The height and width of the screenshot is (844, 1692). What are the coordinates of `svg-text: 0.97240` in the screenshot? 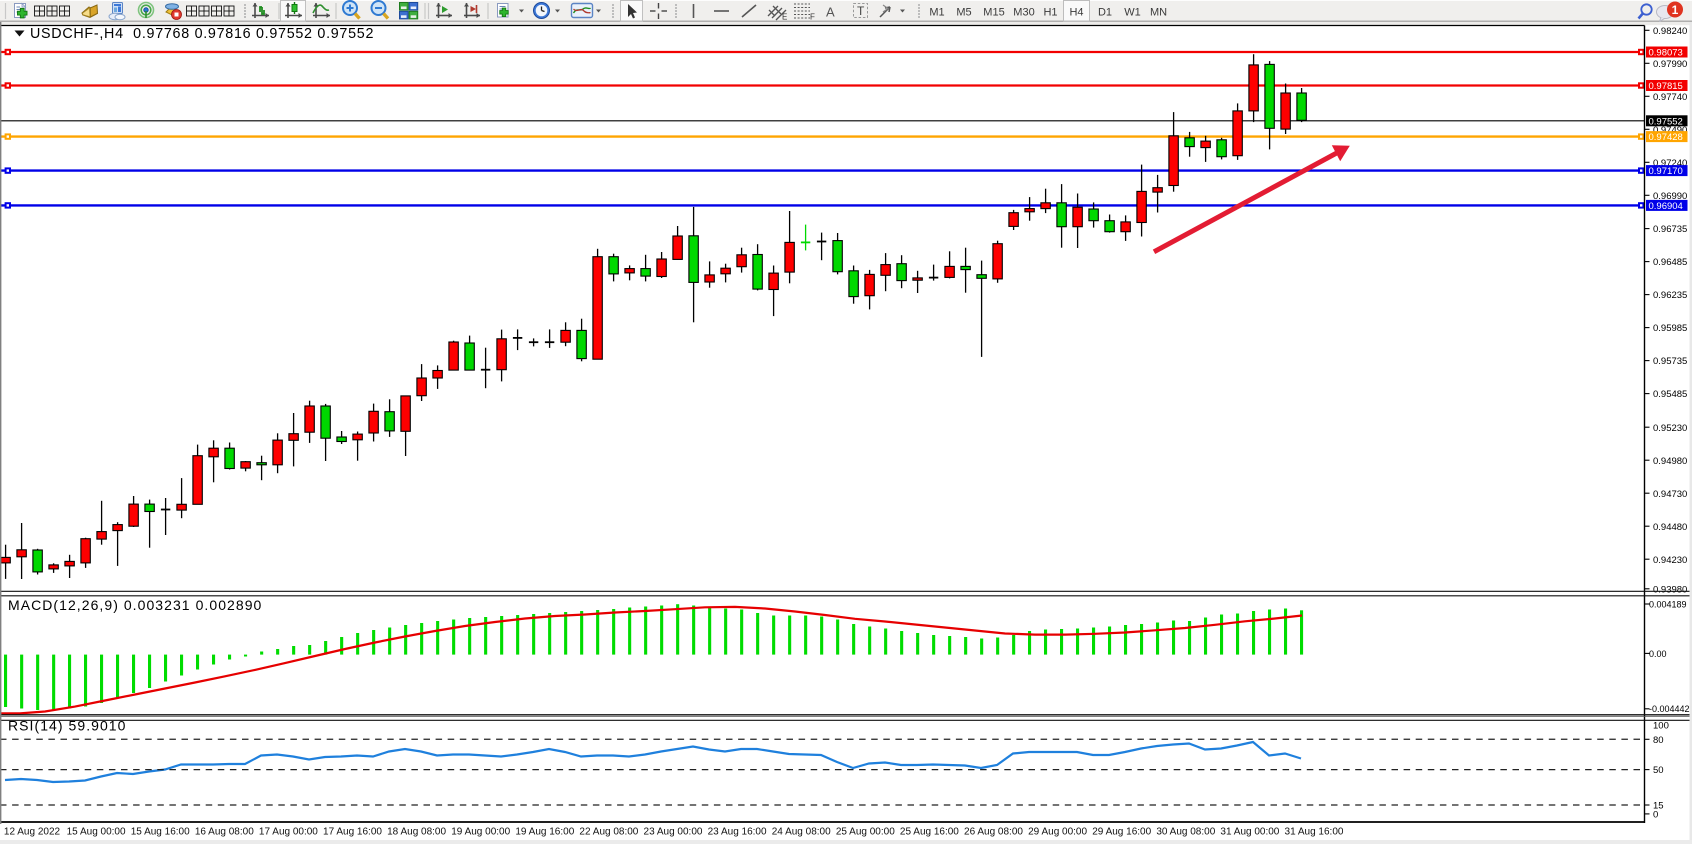 It's located at (1670, 163).